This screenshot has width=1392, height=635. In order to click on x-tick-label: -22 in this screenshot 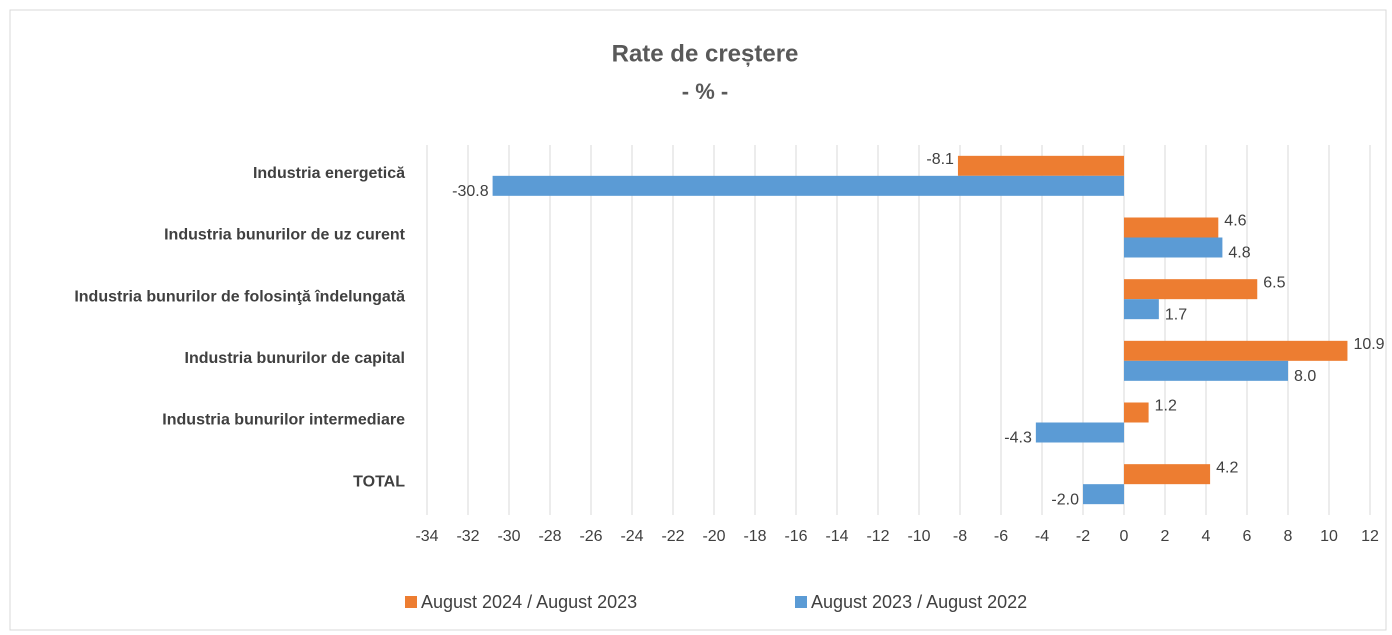, I will do `click(672, 536)`.